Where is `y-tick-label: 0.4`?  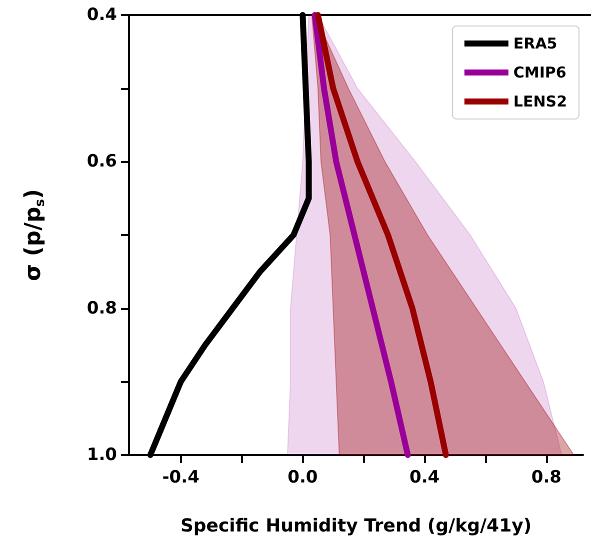 y-tick-label: 0.4 is located at coordinates (102, 15).